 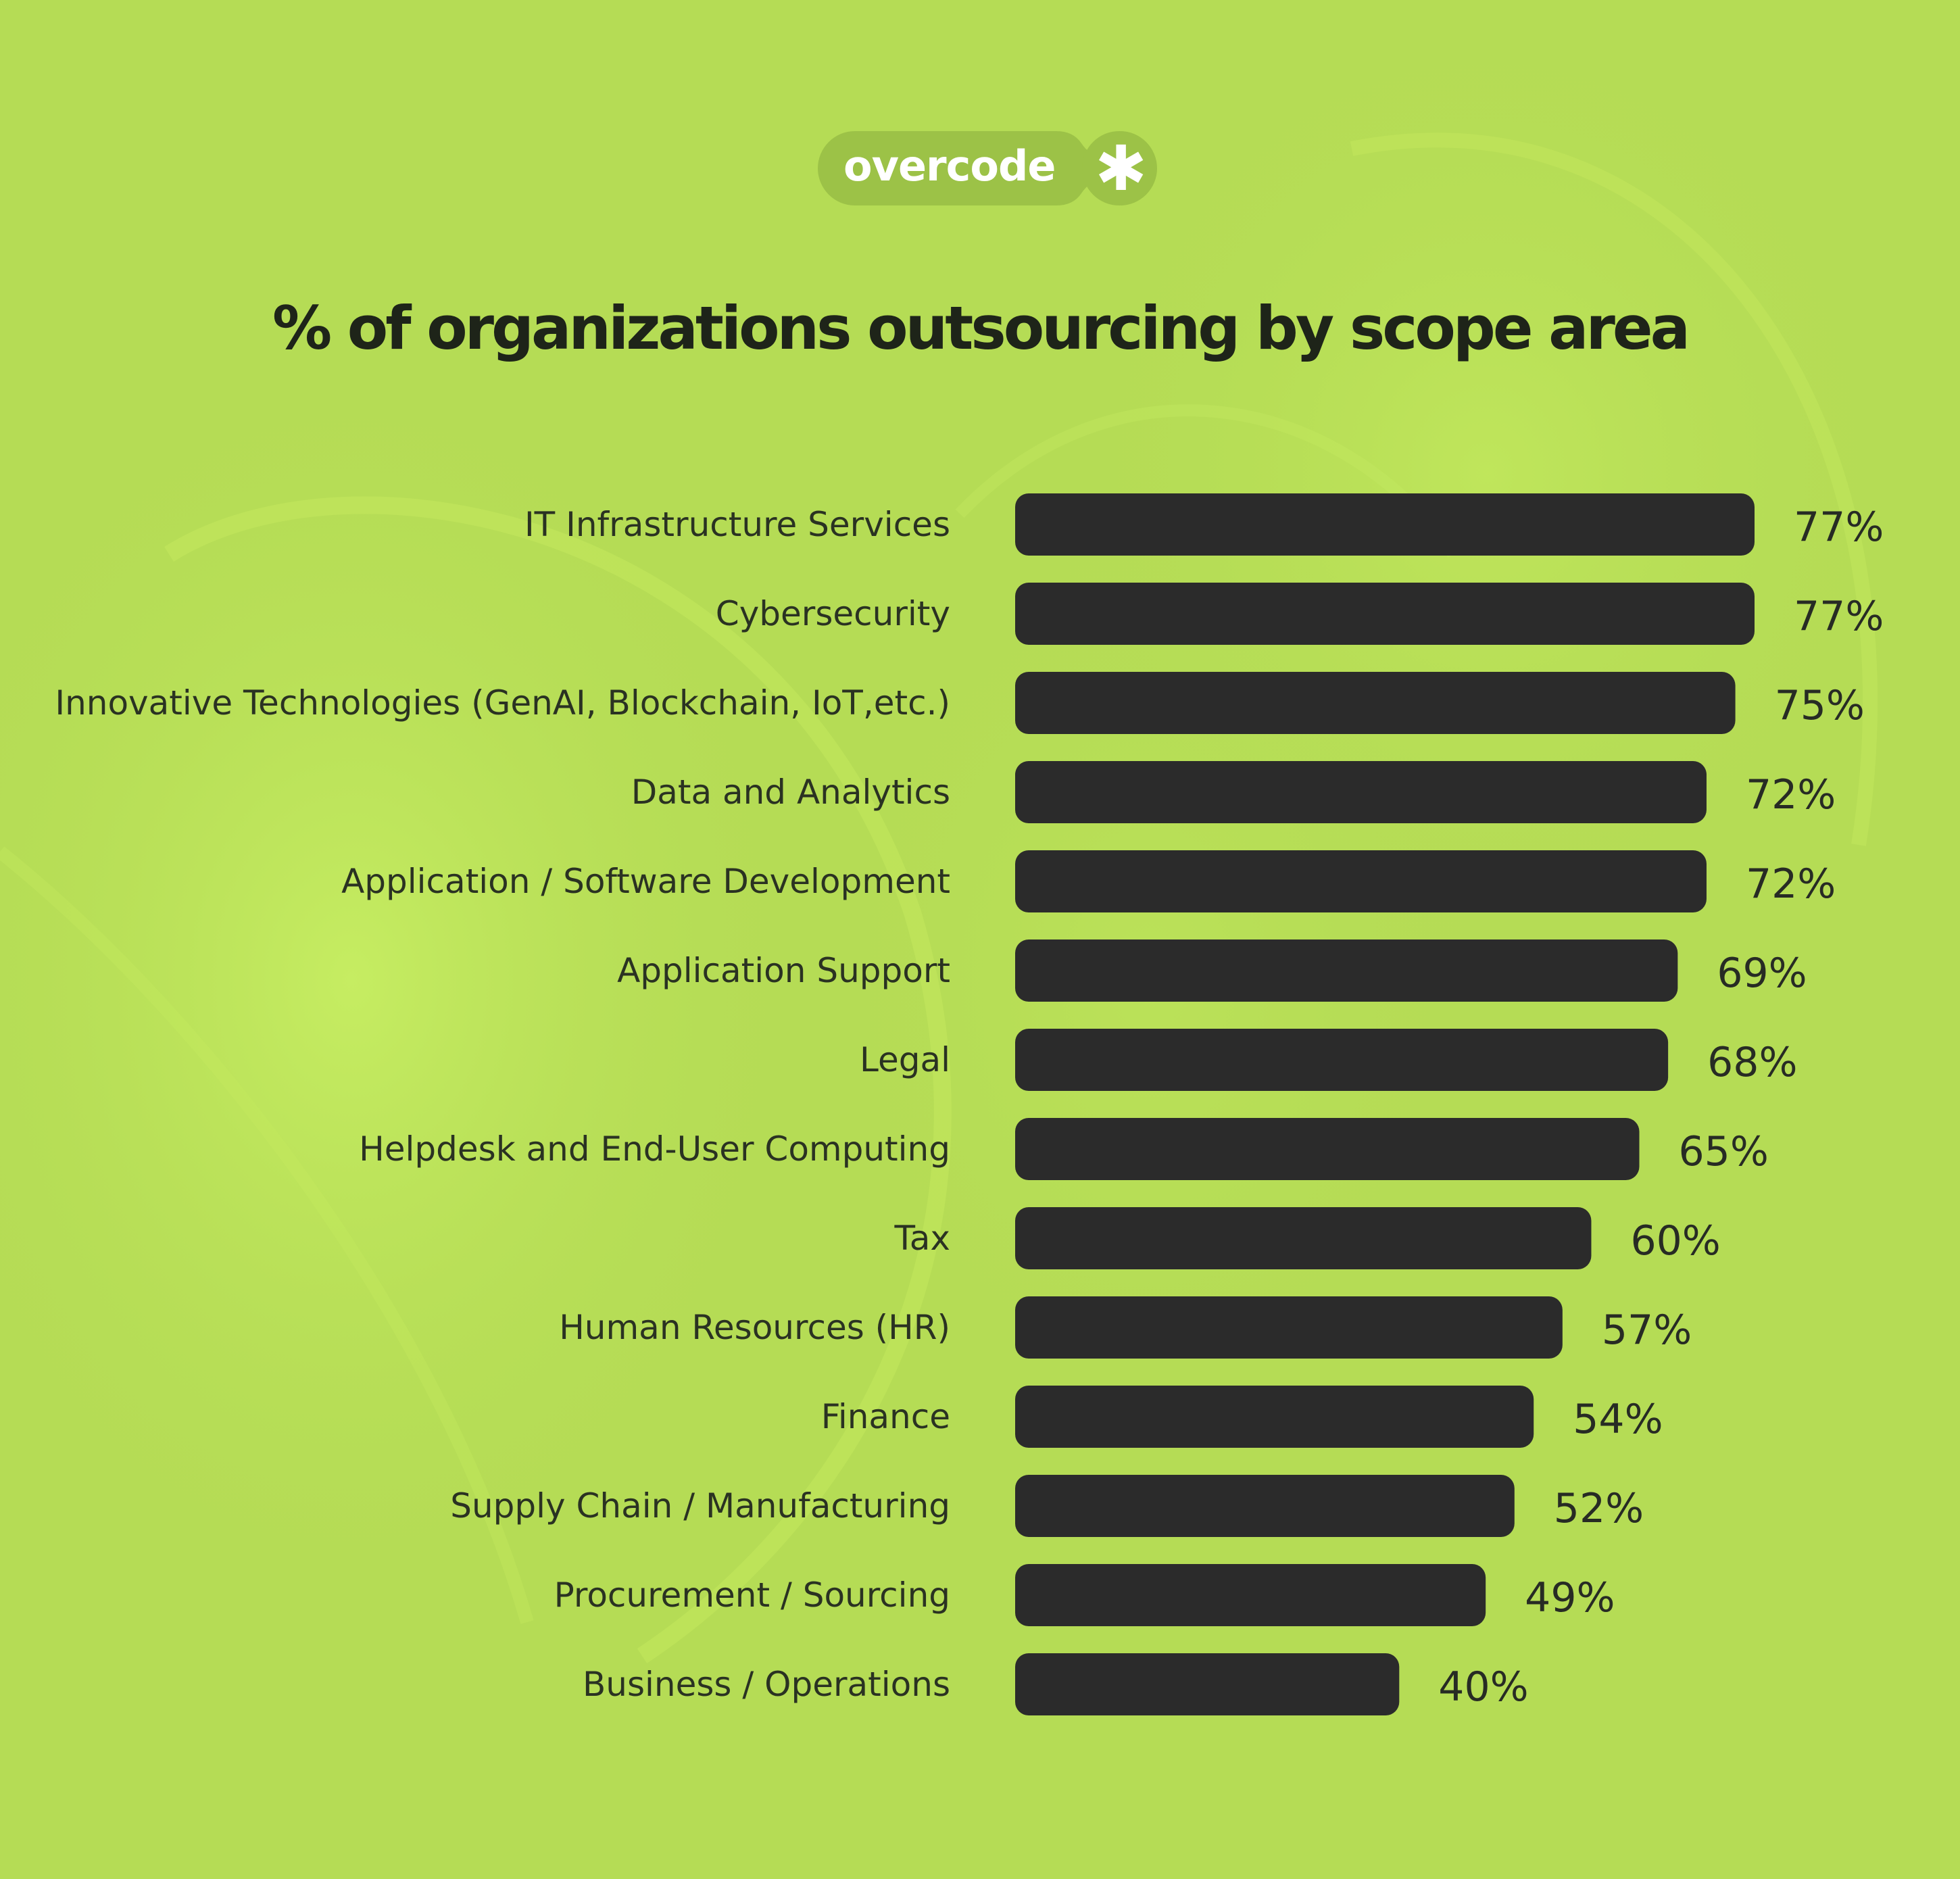 What do you see at coordinates (783, 970) in the screenshot?
I see `category-label: Application Support` at bounding box center [783, 970].